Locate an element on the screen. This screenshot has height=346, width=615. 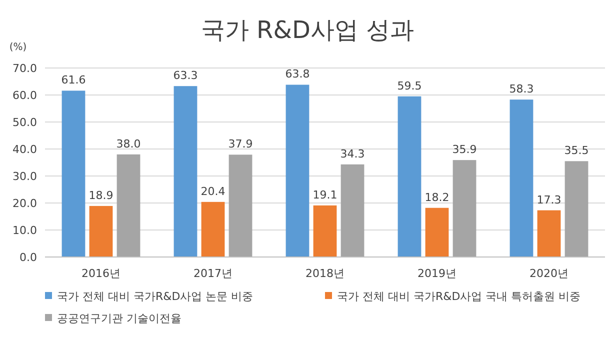
x-tick-label: 2018년 is located at coordinates (325, 273).